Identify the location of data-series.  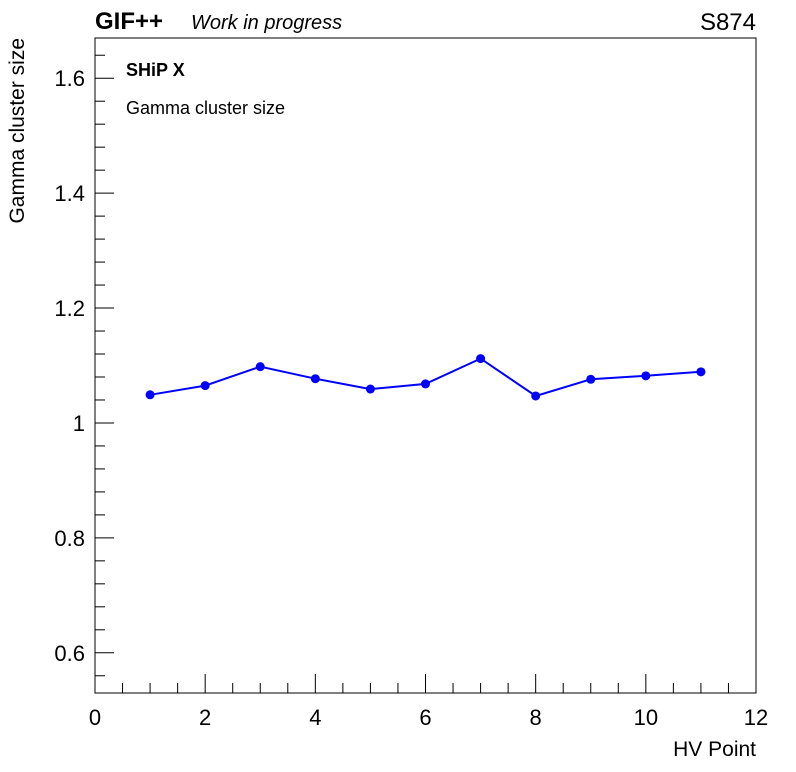
(425, 377).